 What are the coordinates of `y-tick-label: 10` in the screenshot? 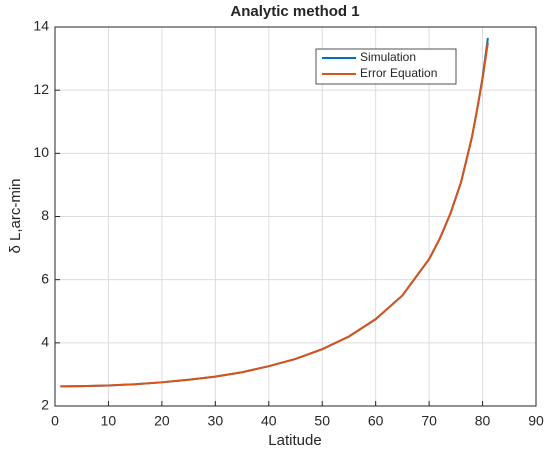 It's located at (41, 152).